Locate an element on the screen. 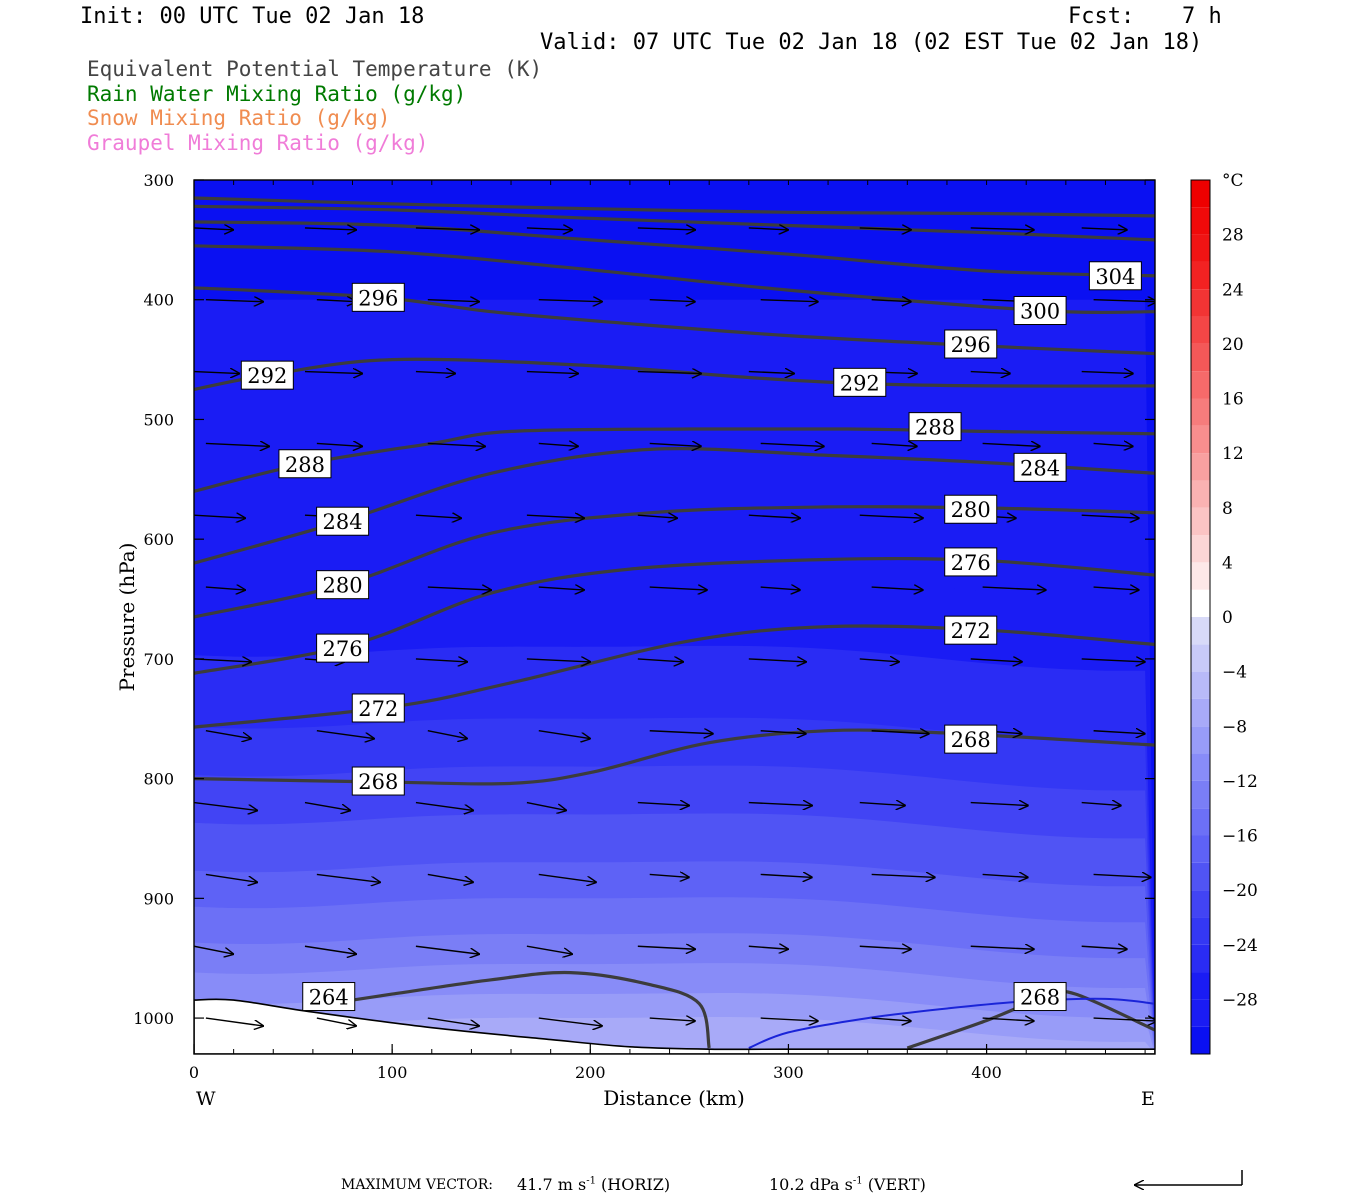  colorbar-tick-label: 20 is located at coordinates (1233, 345).